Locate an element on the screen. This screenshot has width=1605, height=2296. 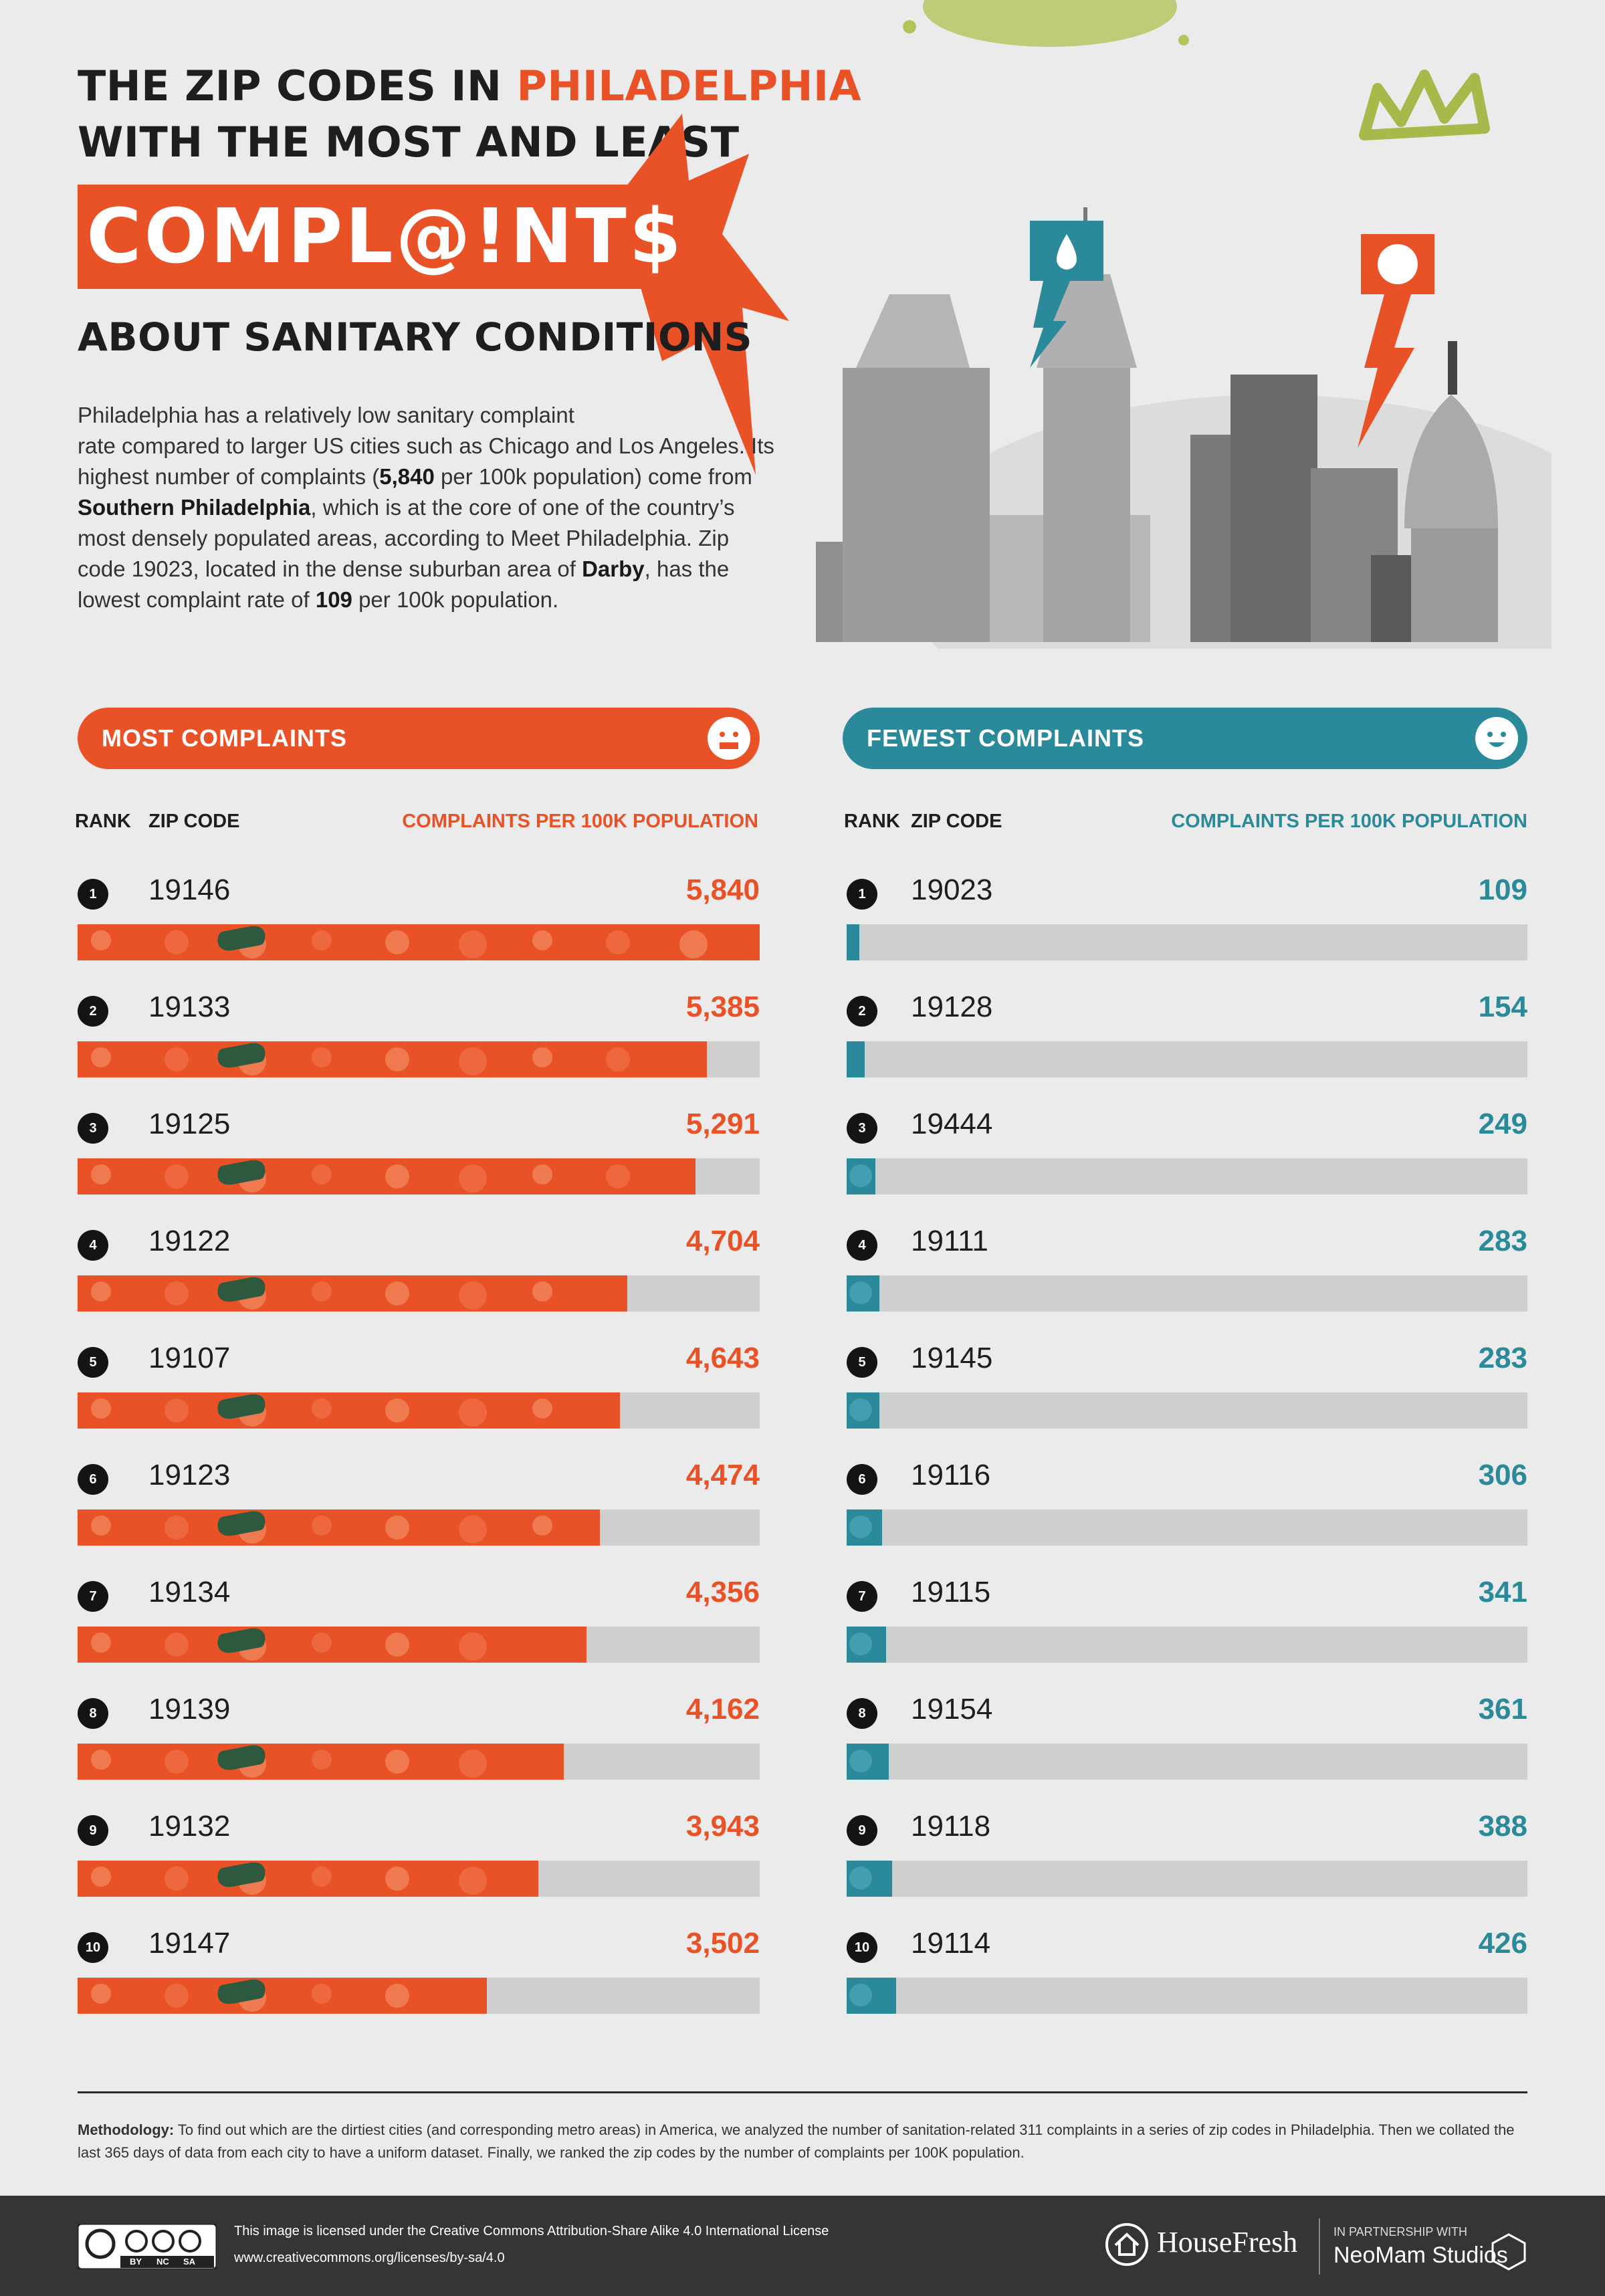
fewest-rank-badge: 8 is located at coordinates (862, 1714).